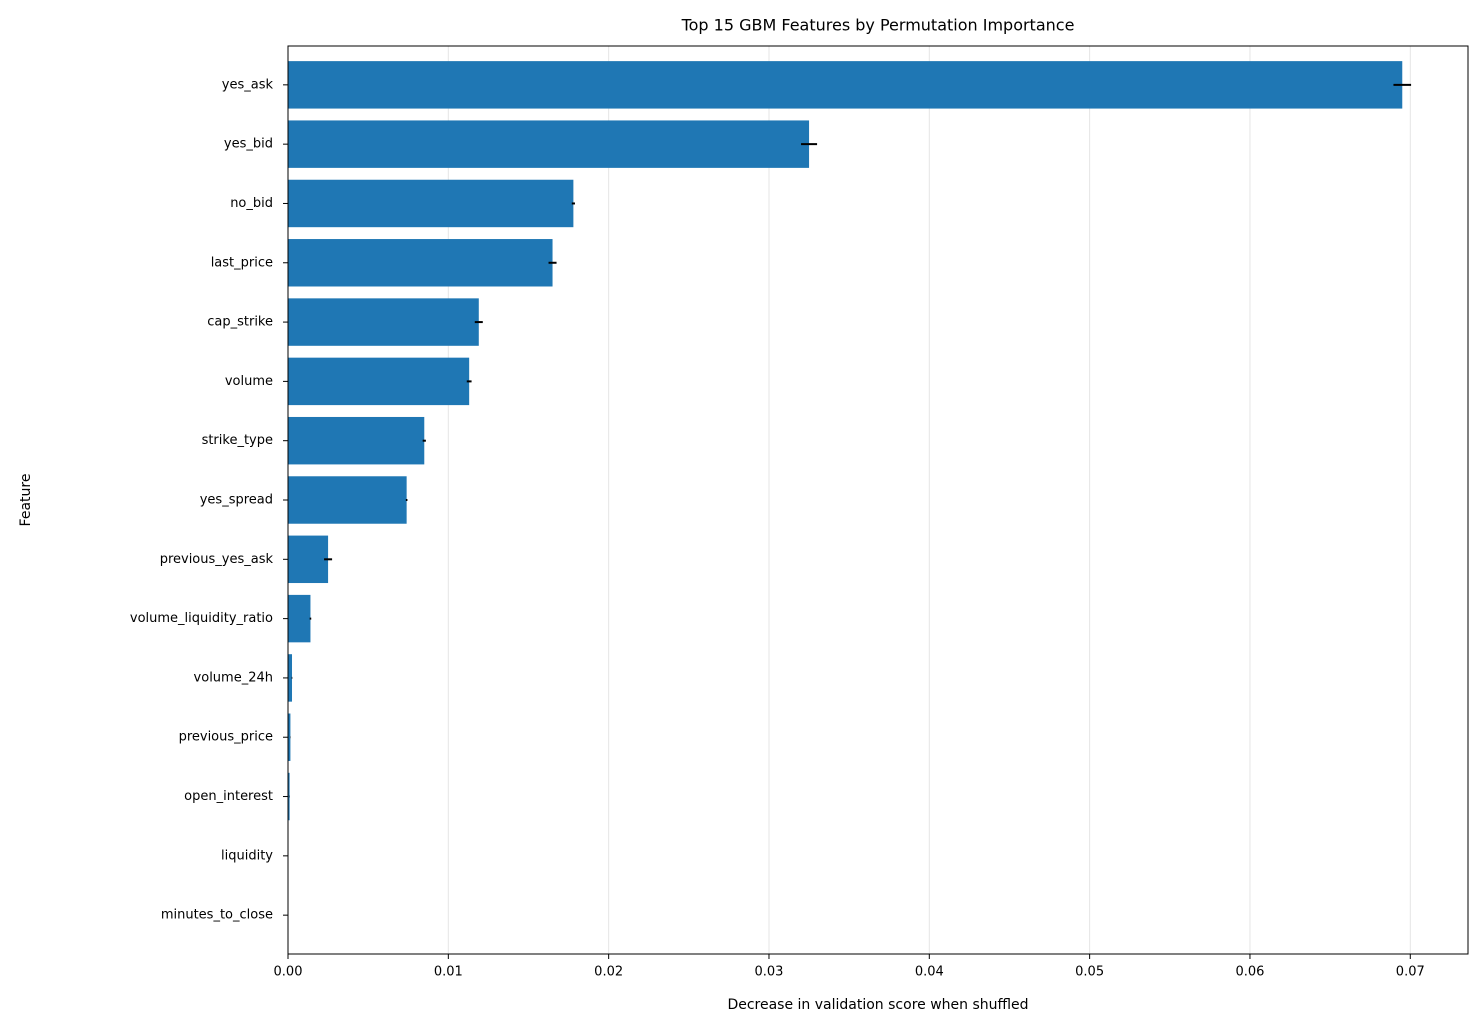 The image size is (1483, 1035). What do you see at coordinates (448, 972) in the screenshot?
I see `x-tick-label: 0.01` at bounding box center [448, 972].